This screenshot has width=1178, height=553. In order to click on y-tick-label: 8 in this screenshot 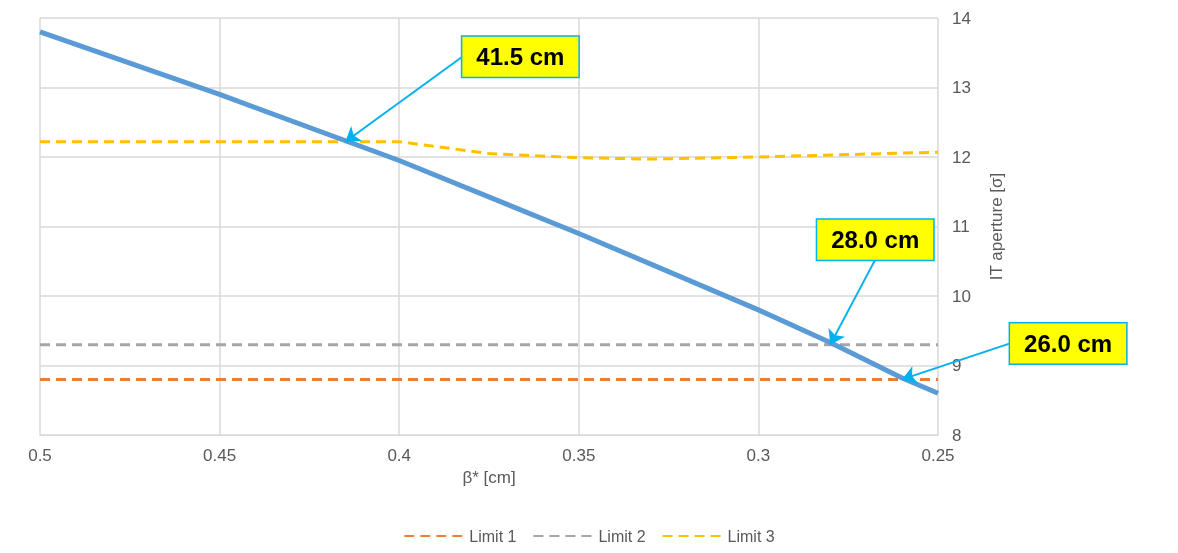, I will do `click(957, 435)`.